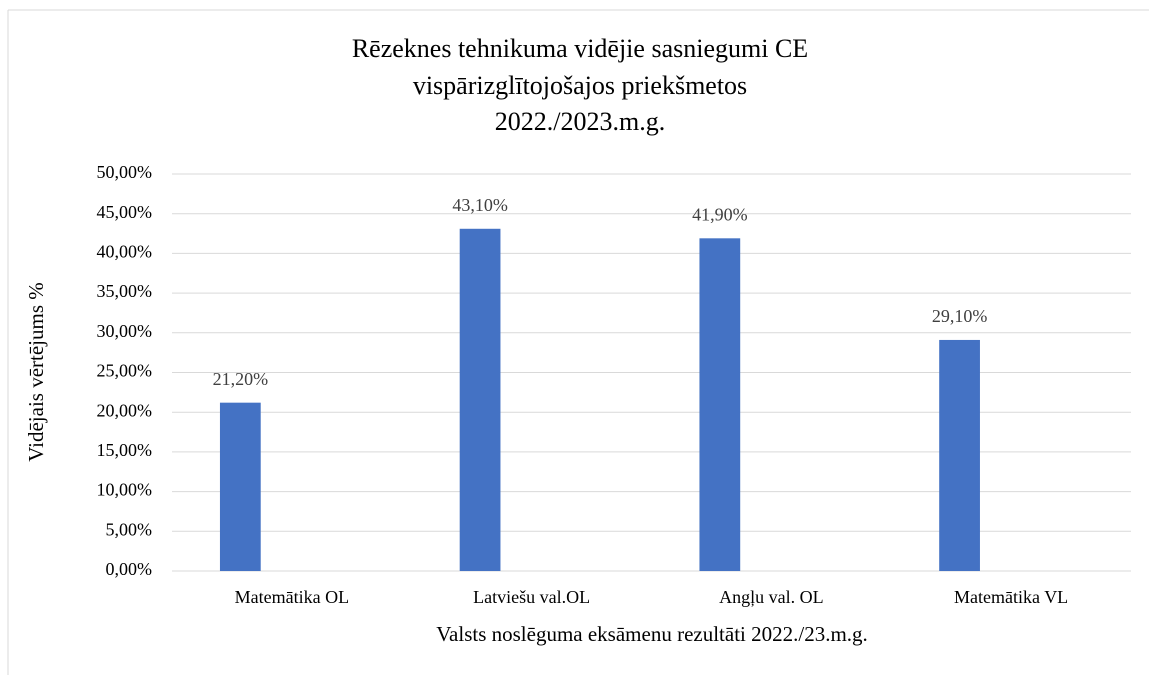 This screenshot has width=1149, height=675. What do you see at coordinates (125, 212) in the screenshot?
I see `y-tick-label: 45,00%` at bounding box center [125, 212].